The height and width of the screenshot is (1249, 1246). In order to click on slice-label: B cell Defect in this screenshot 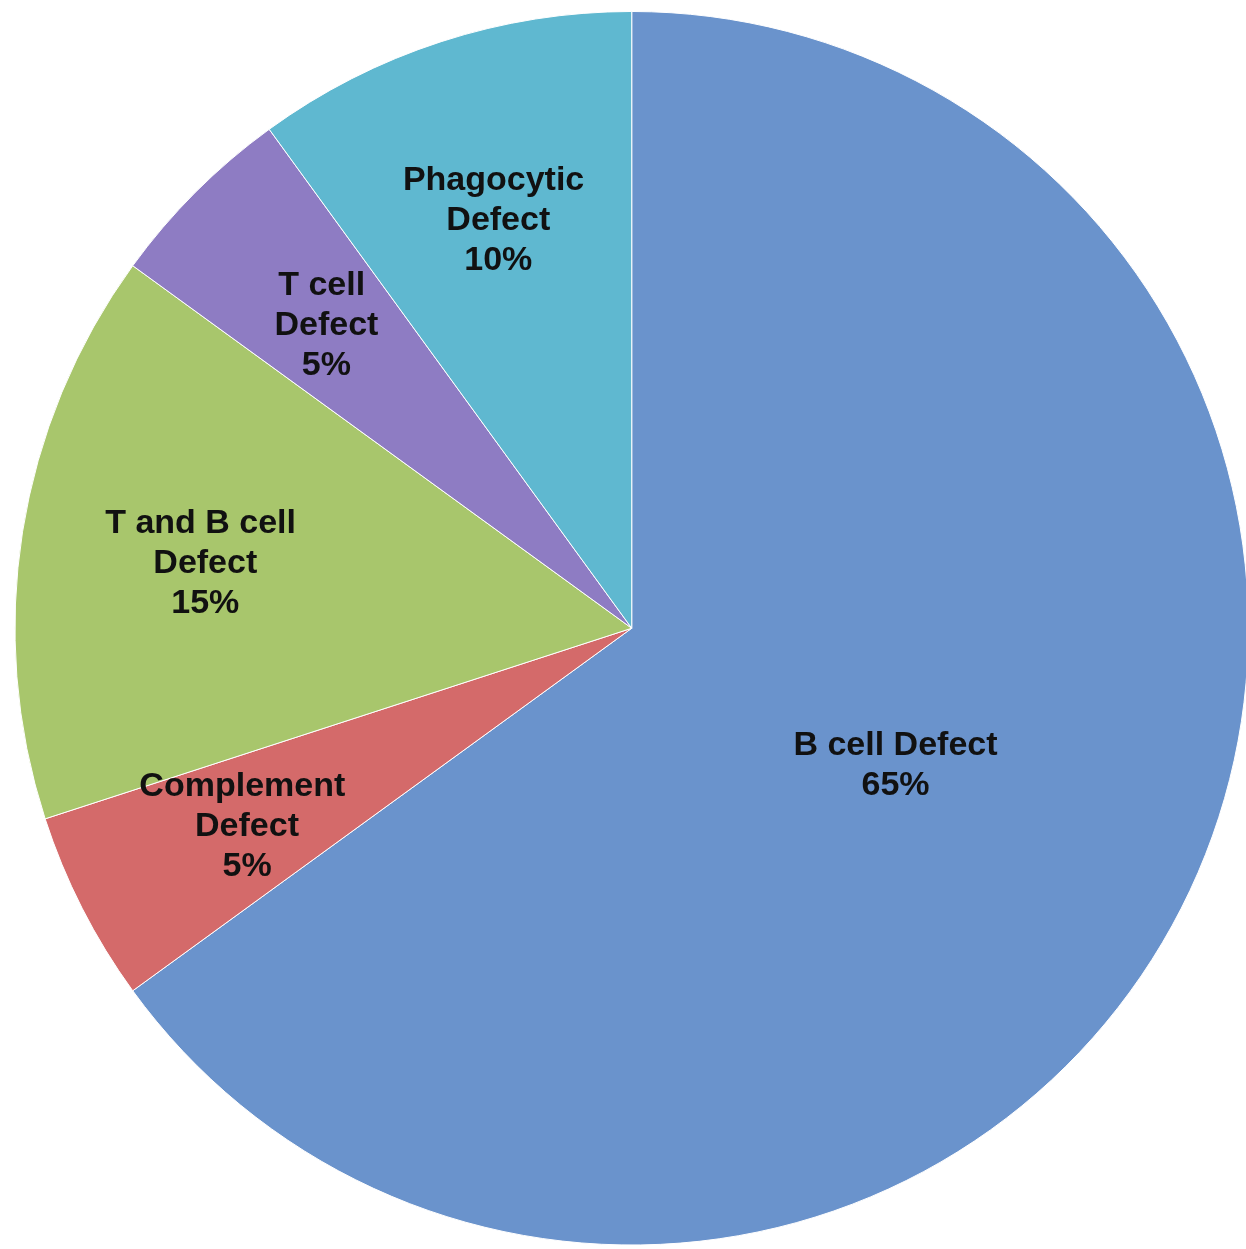, I will do `click(895, 742)`.